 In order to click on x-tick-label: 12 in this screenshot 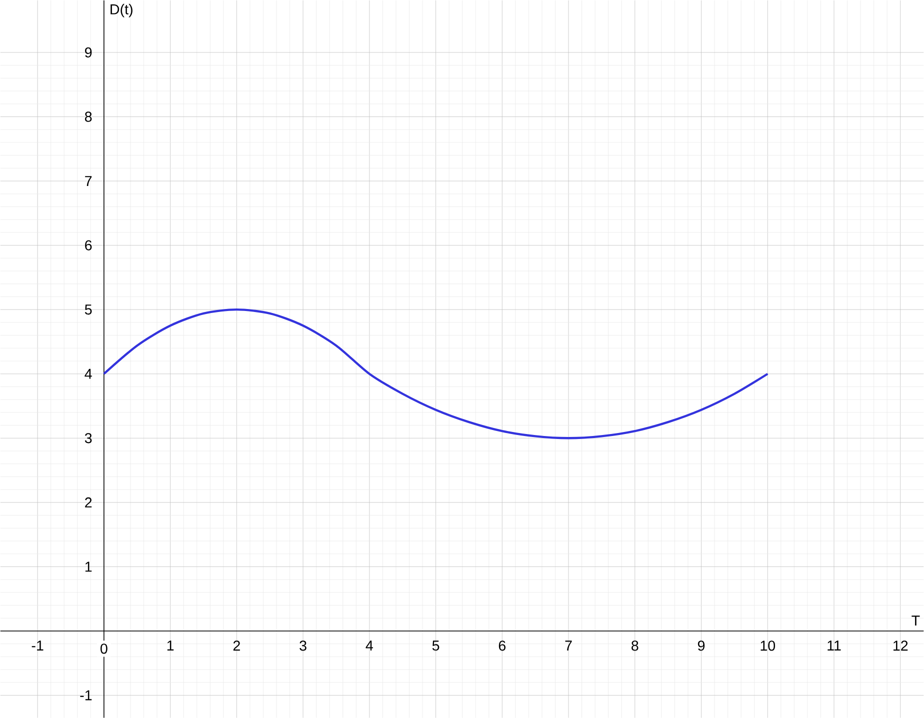, I will do `click(900, 645)`.